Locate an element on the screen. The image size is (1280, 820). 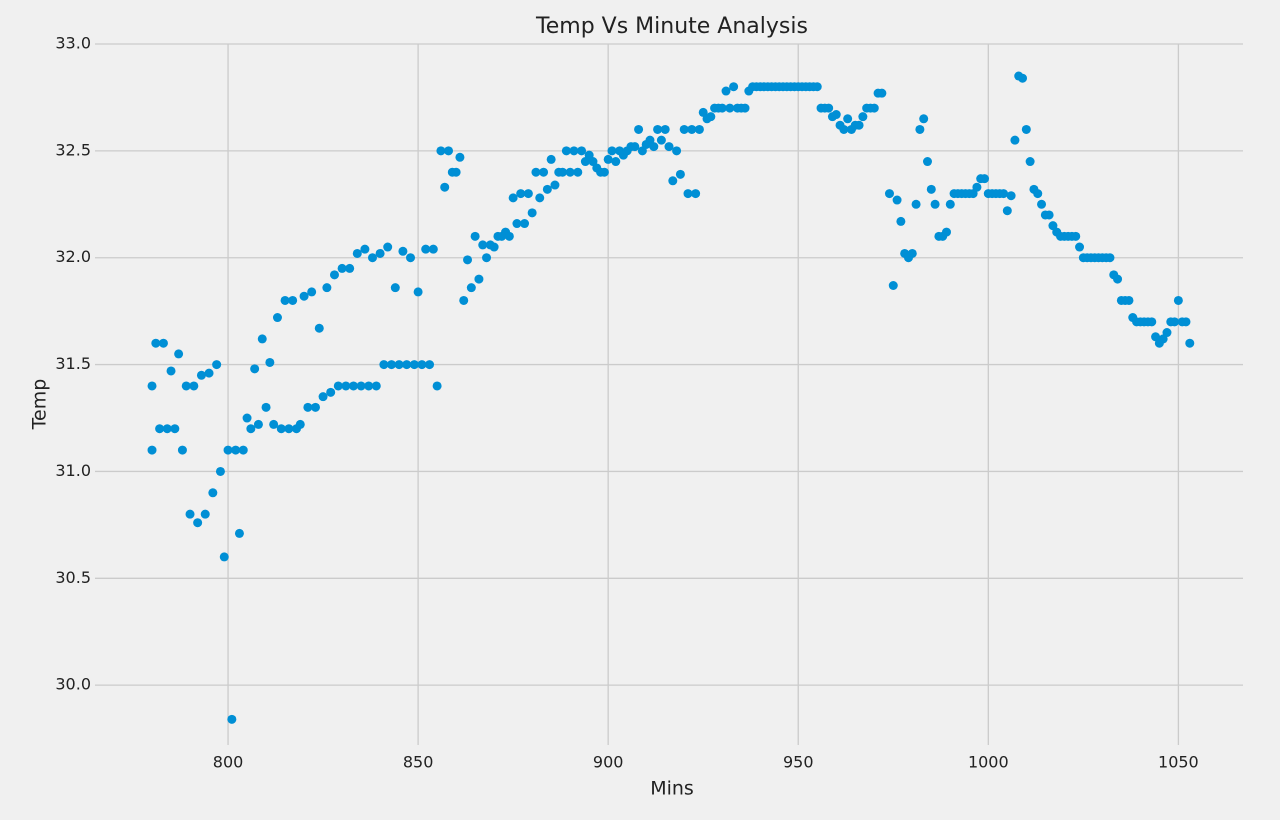
x-tick-label: 1000 is located at coordinates (988, 762).